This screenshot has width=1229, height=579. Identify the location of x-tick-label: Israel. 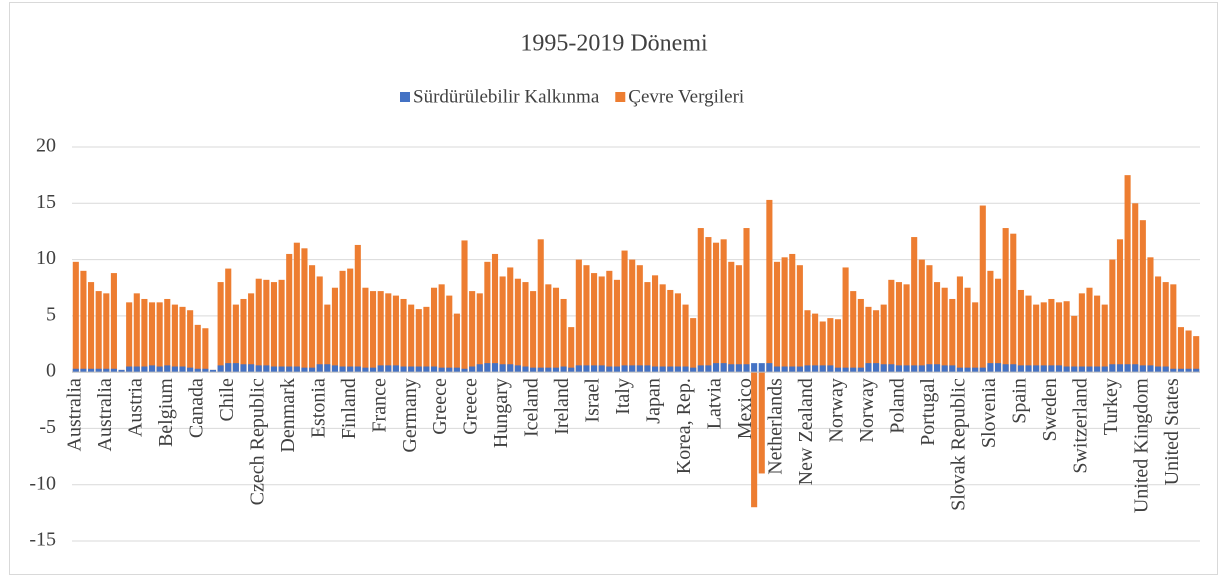
(593, 400).